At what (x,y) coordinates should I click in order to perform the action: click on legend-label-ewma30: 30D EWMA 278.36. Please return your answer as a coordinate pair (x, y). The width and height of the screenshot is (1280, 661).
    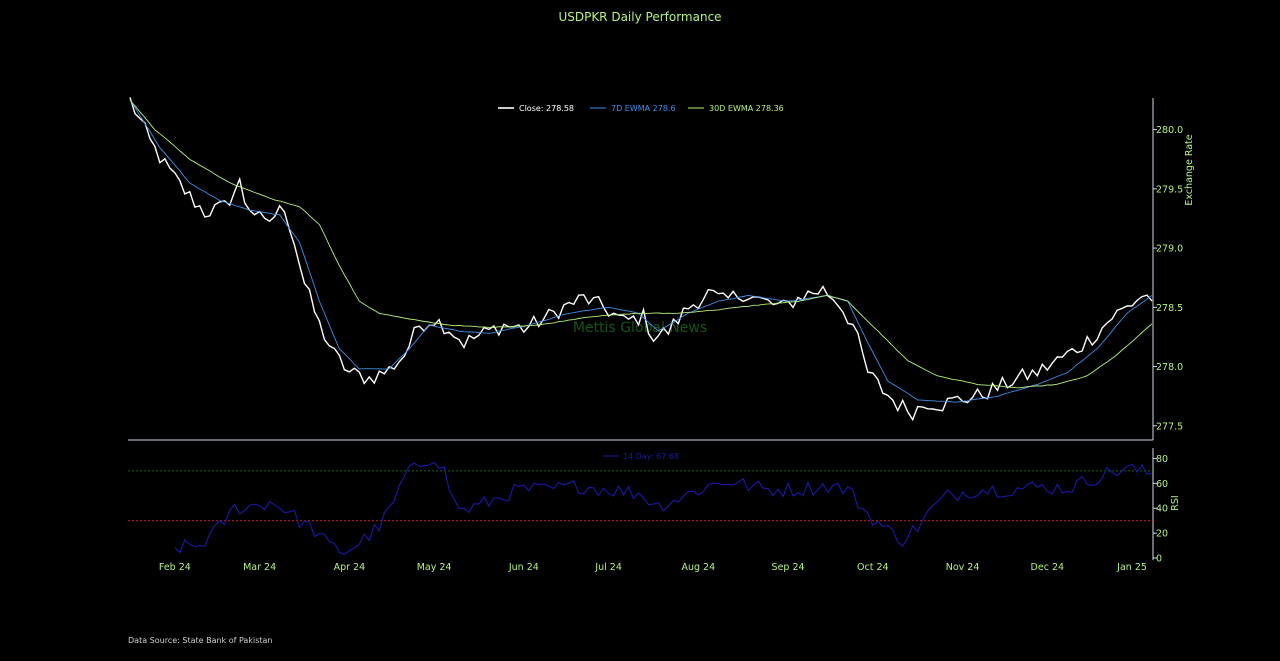
    Looking at the image, I should click on (746, 108).